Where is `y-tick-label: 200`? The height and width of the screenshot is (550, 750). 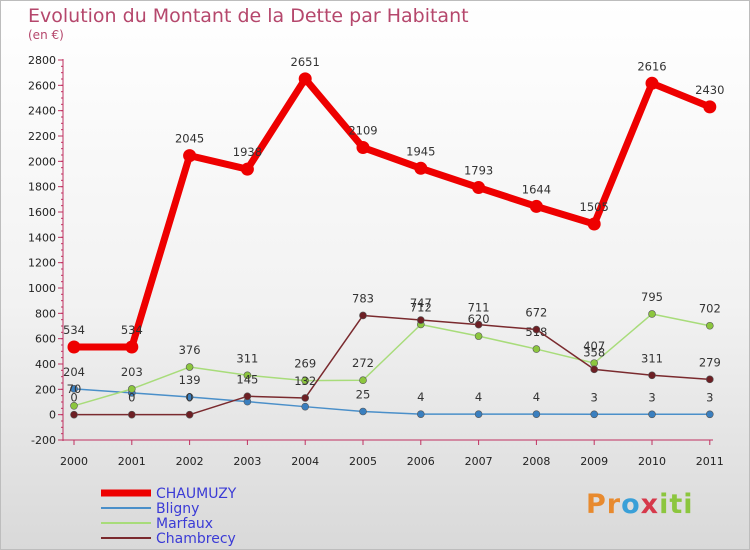 y-tick-label: 200 is located at coordinates (45, 389).